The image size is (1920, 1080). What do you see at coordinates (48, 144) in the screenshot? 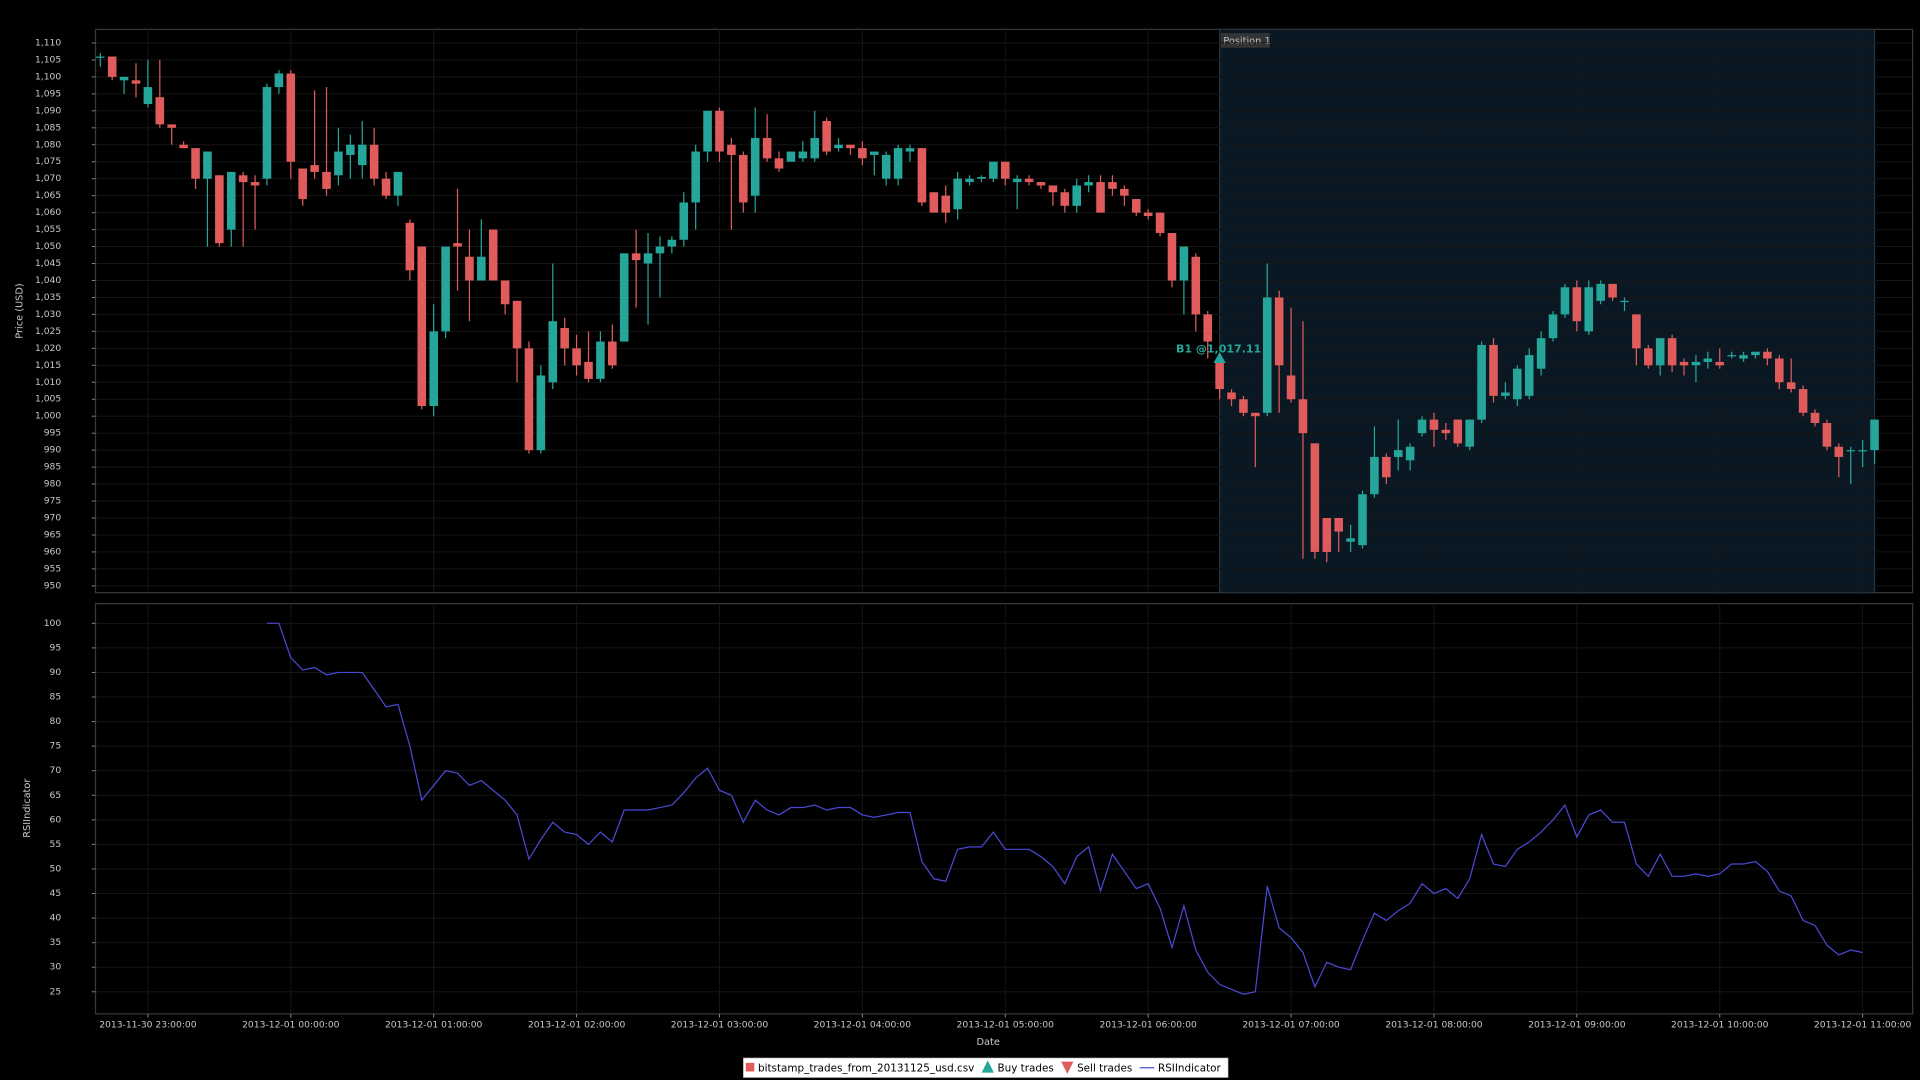
I see `y-tick-label: 1,080` at bounding box center [48, 144].